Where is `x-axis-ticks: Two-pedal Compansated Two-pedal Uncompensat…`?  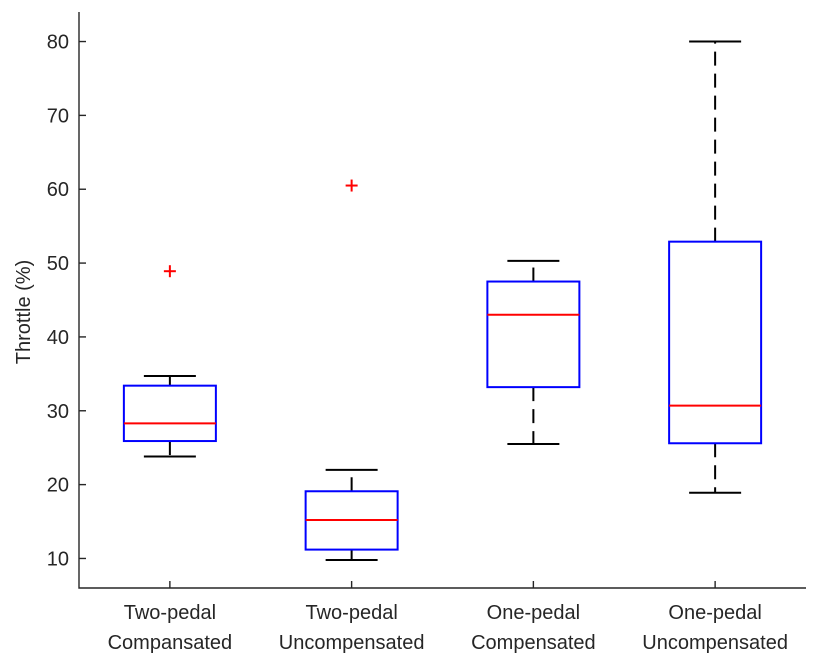
x-axis-ticks: Two-pedal Compansated Two-pedal Uncompensat… is located at coordinates (448, 617).